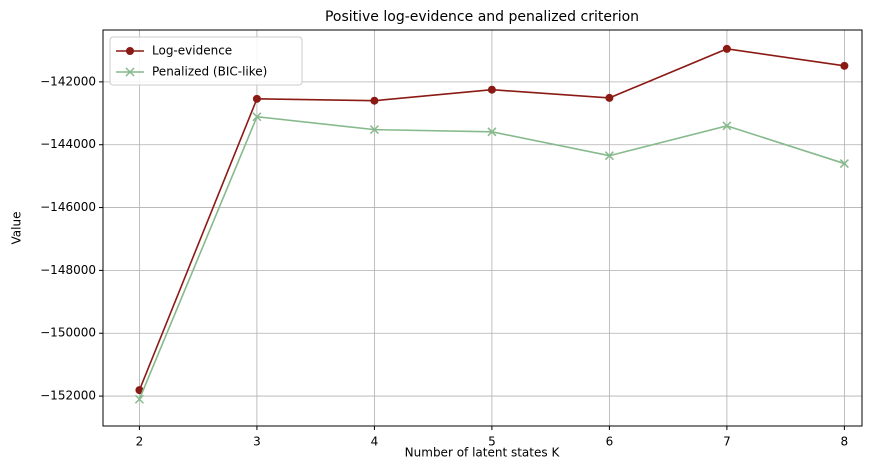  Describe the element at coordinates (257, 442) in the screenshot. I see `x-tick-label: 3` at that location.